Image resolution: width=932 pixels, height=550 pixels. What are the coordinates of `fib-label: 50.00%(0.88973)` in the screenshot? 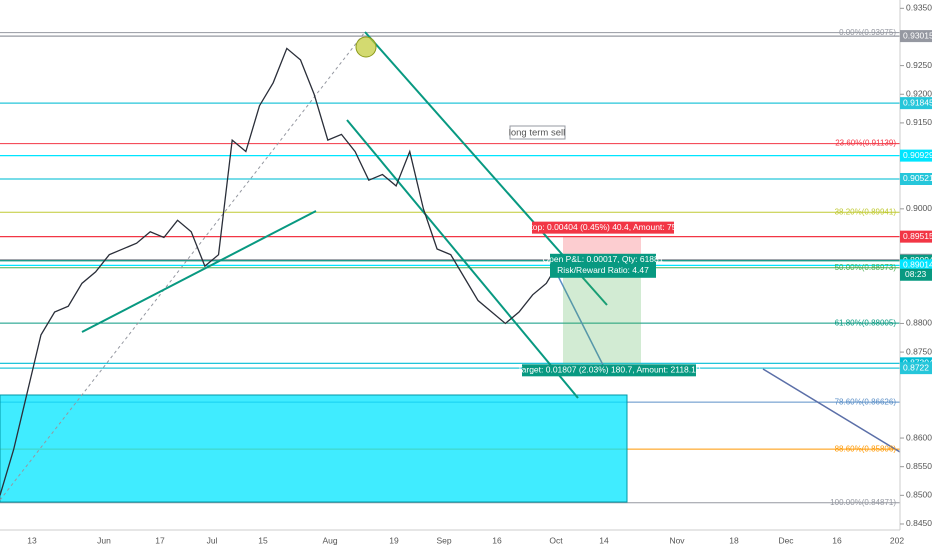 It's located at (866, 267).